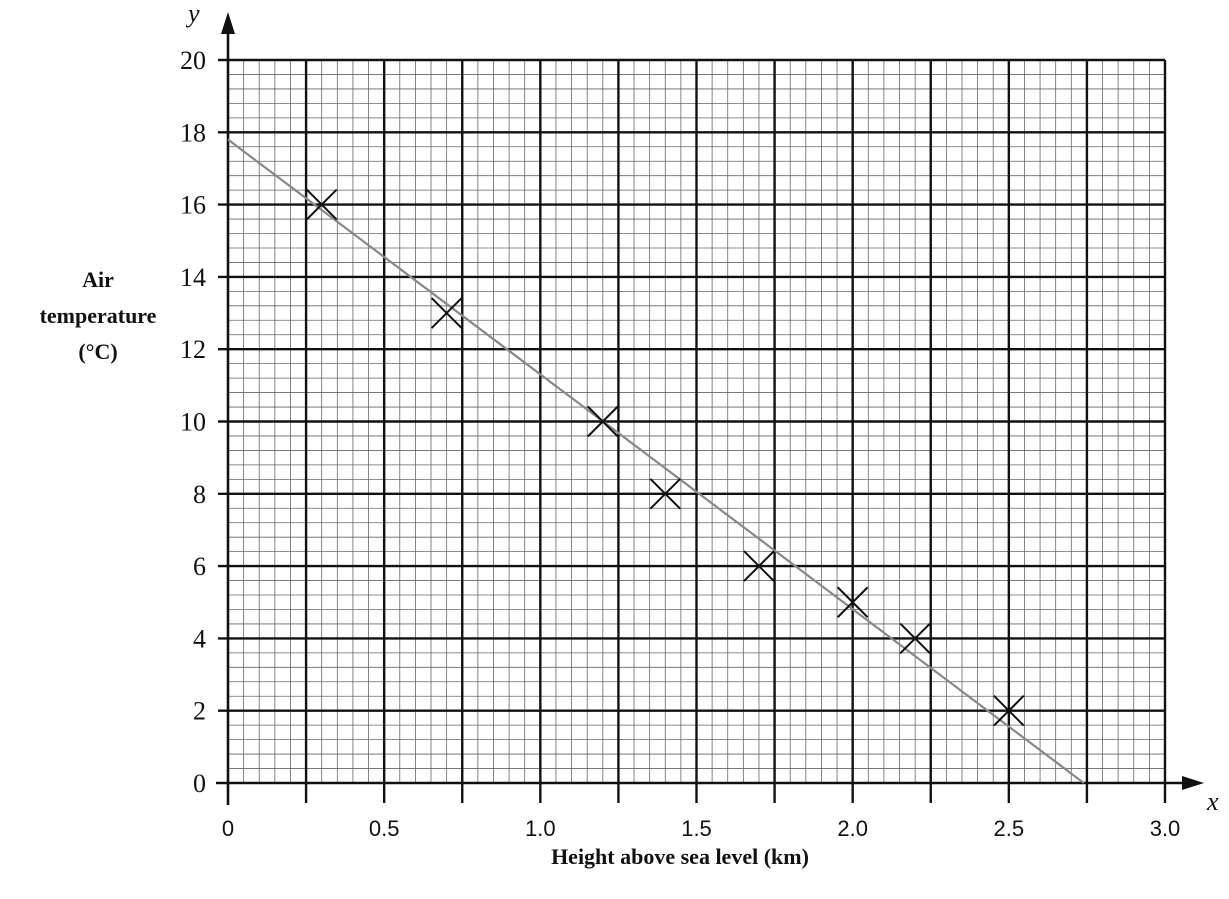 Image resolution: width=1229 pixels, height=899 pixels. Describe the element at coordinates (193, 132) in the screenshot. I see `y-tick-label: 18` at that location.